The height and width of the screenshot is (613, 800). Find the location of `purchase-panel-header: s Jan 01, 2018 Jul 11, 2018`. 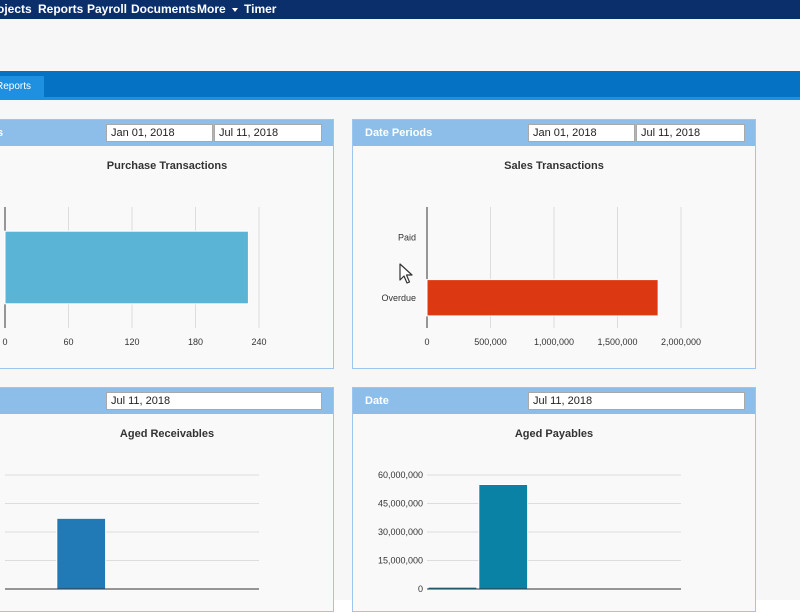

purchase-panel-header: s Jan 01, 2018 Jul 11, 2018 is located at coordinates (166, 133).